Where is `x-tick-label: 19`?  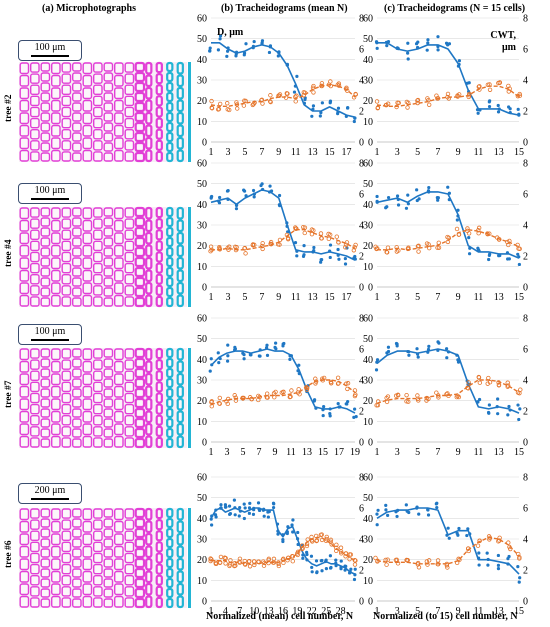
x-tick-label: 19 is located at coordinates (297, 611).